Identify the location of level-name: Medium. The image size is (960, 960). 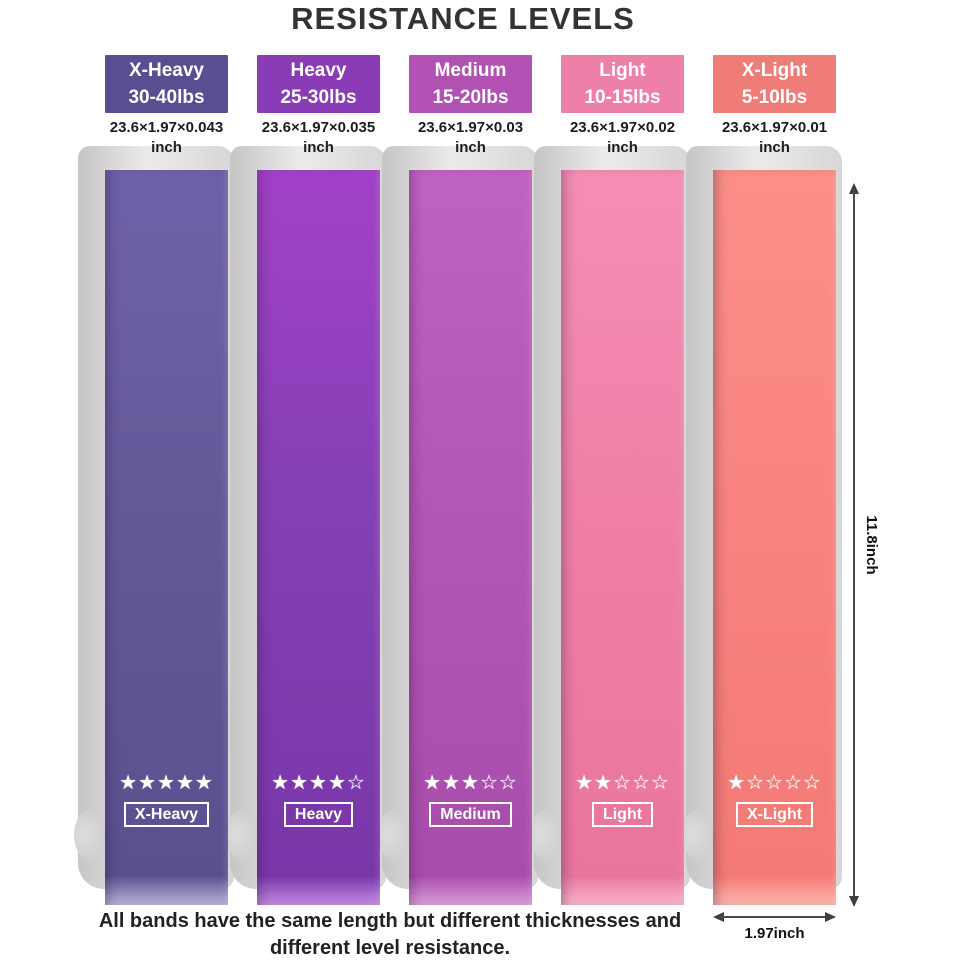
(470, 70).